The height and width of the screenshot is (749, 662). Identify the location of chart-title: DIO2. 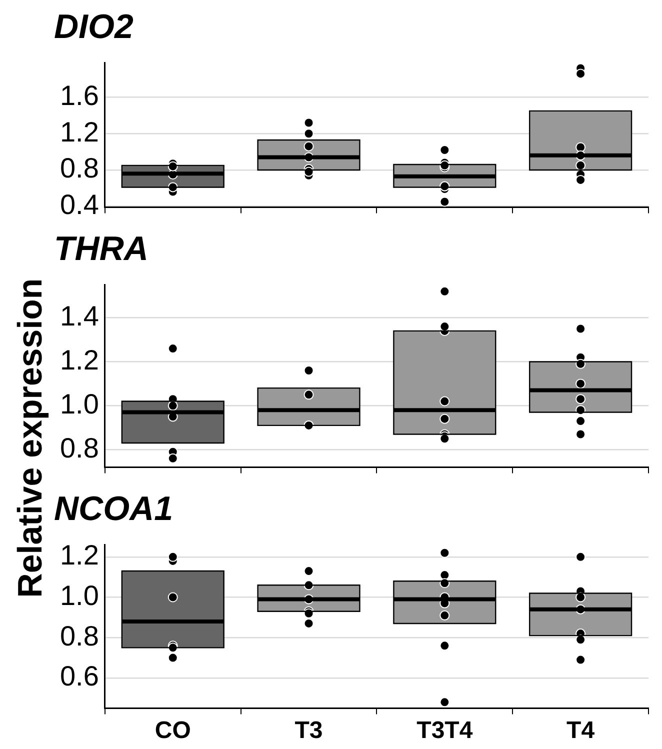
(94, 27).